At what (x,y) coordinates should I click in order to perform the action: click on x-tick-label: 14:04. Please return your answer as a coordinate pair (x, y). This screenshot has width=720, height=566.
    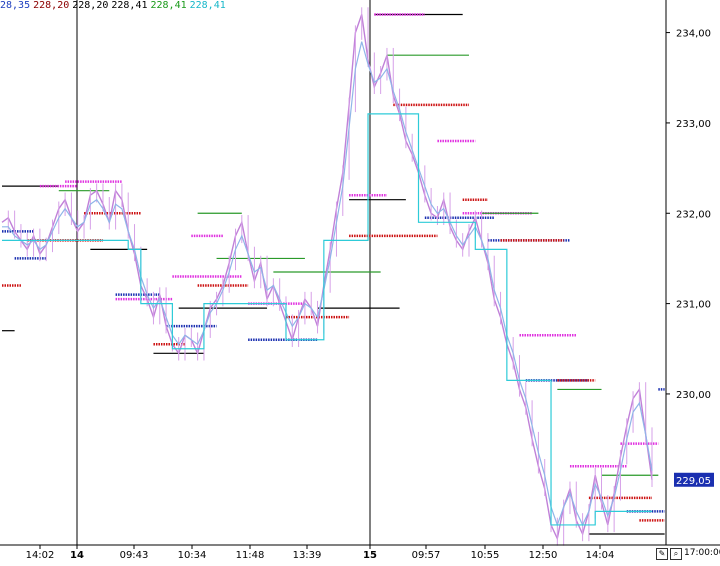
    Looking at the image, I should click on (600, 555).